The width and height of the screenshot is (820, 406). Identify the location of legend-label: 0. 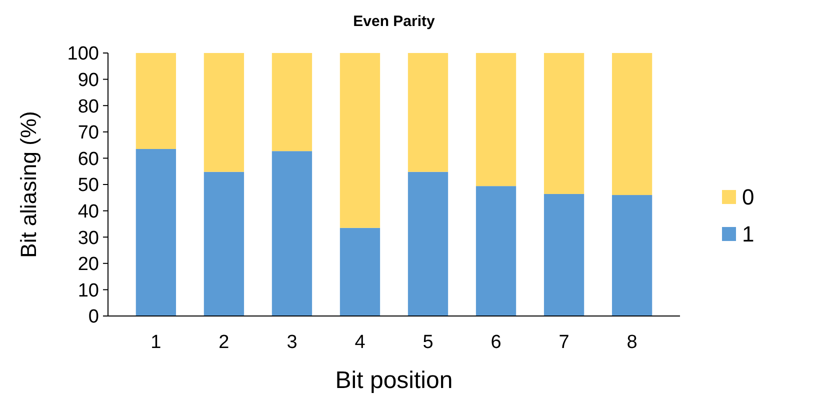
(748, 197).